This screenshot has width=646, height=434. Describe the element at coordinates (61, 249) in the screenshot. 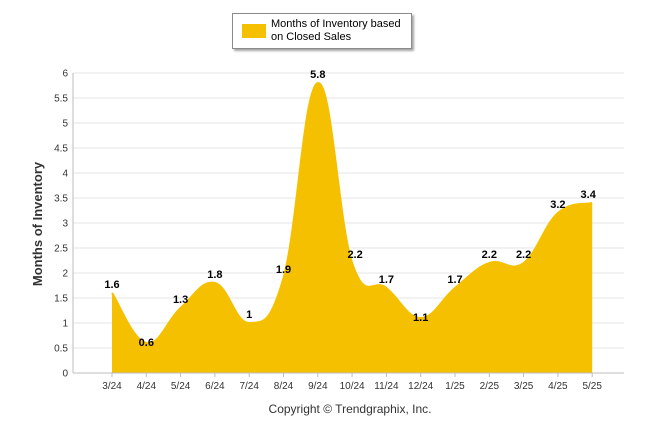

I see `y-tick-label: 2.5` at that location.